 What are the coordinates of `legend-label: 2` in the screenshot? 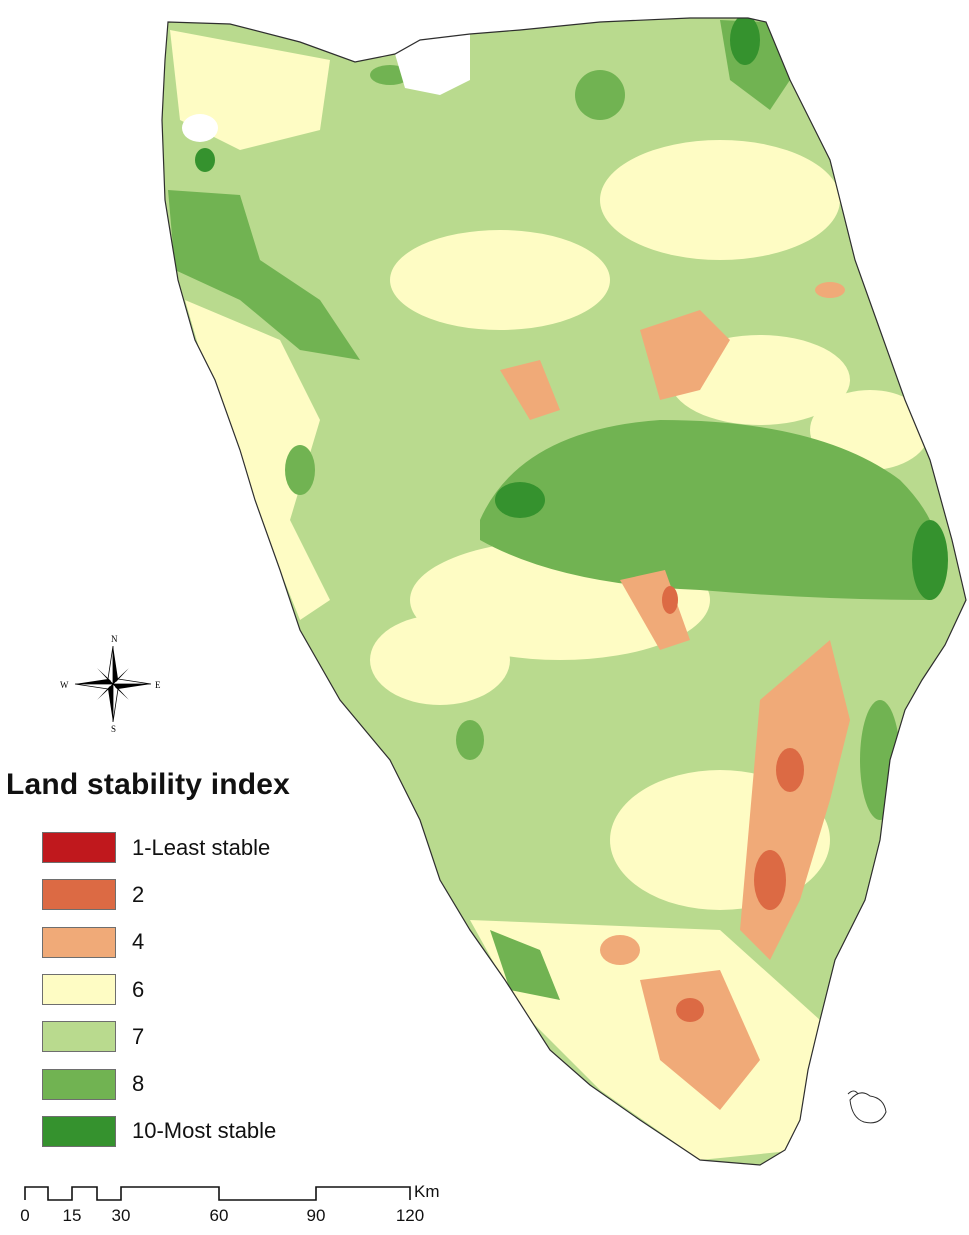 It's located at (138, 894).